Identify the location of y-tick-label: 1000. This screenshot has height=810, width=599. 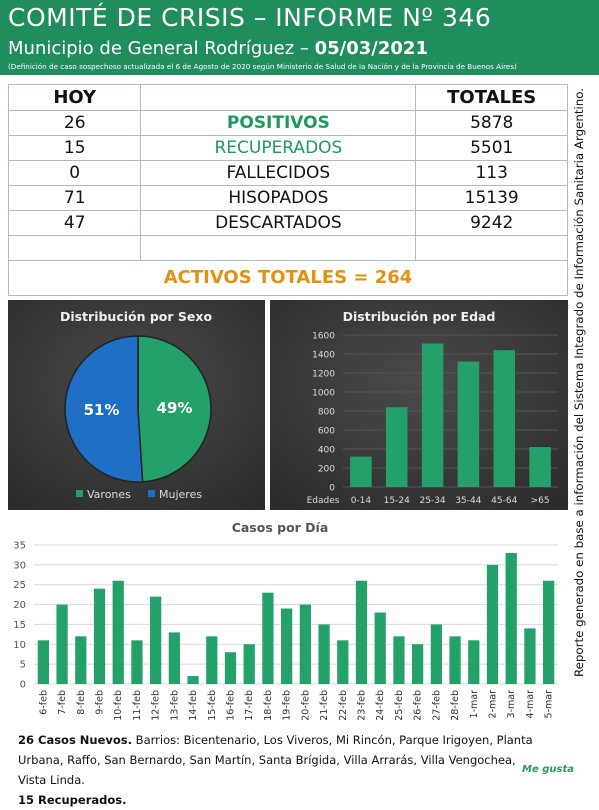
(323, 394).